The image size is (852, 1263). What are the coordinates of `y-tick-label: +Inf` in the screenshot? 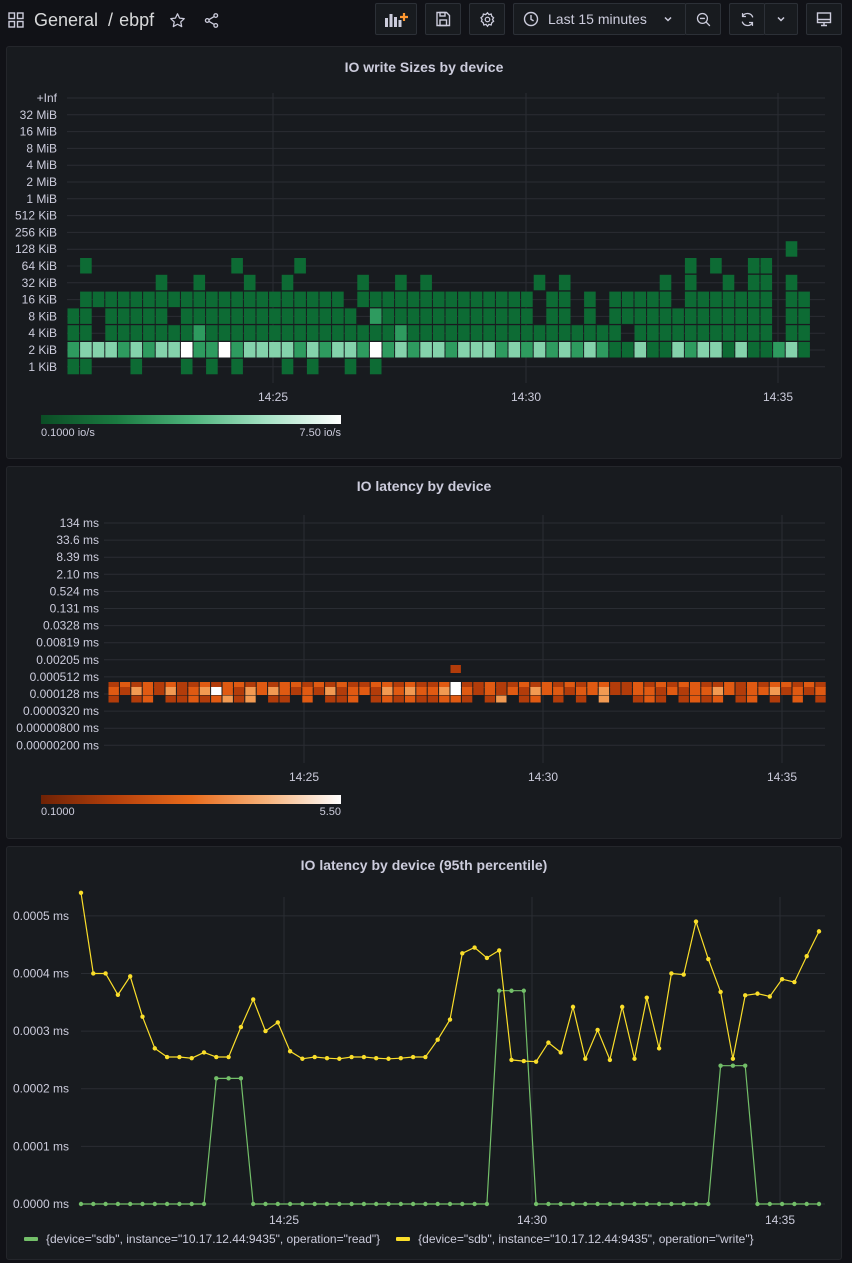 It's located at (47, 98).